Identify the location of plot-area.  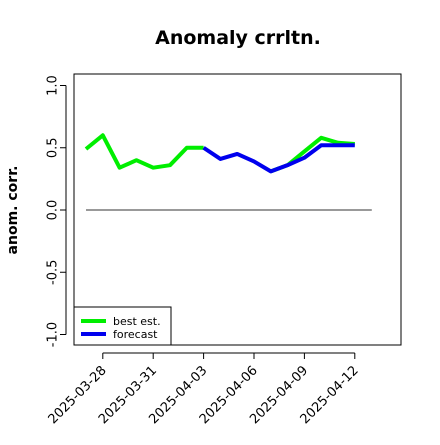
(228, 172).